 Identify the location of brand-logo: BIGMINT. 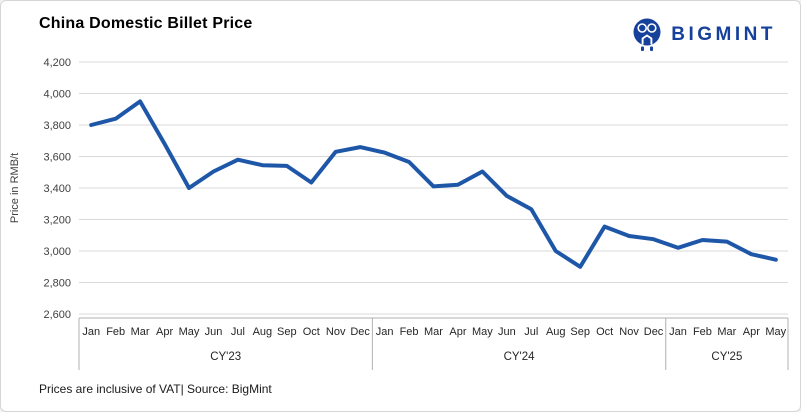
(703, 35).